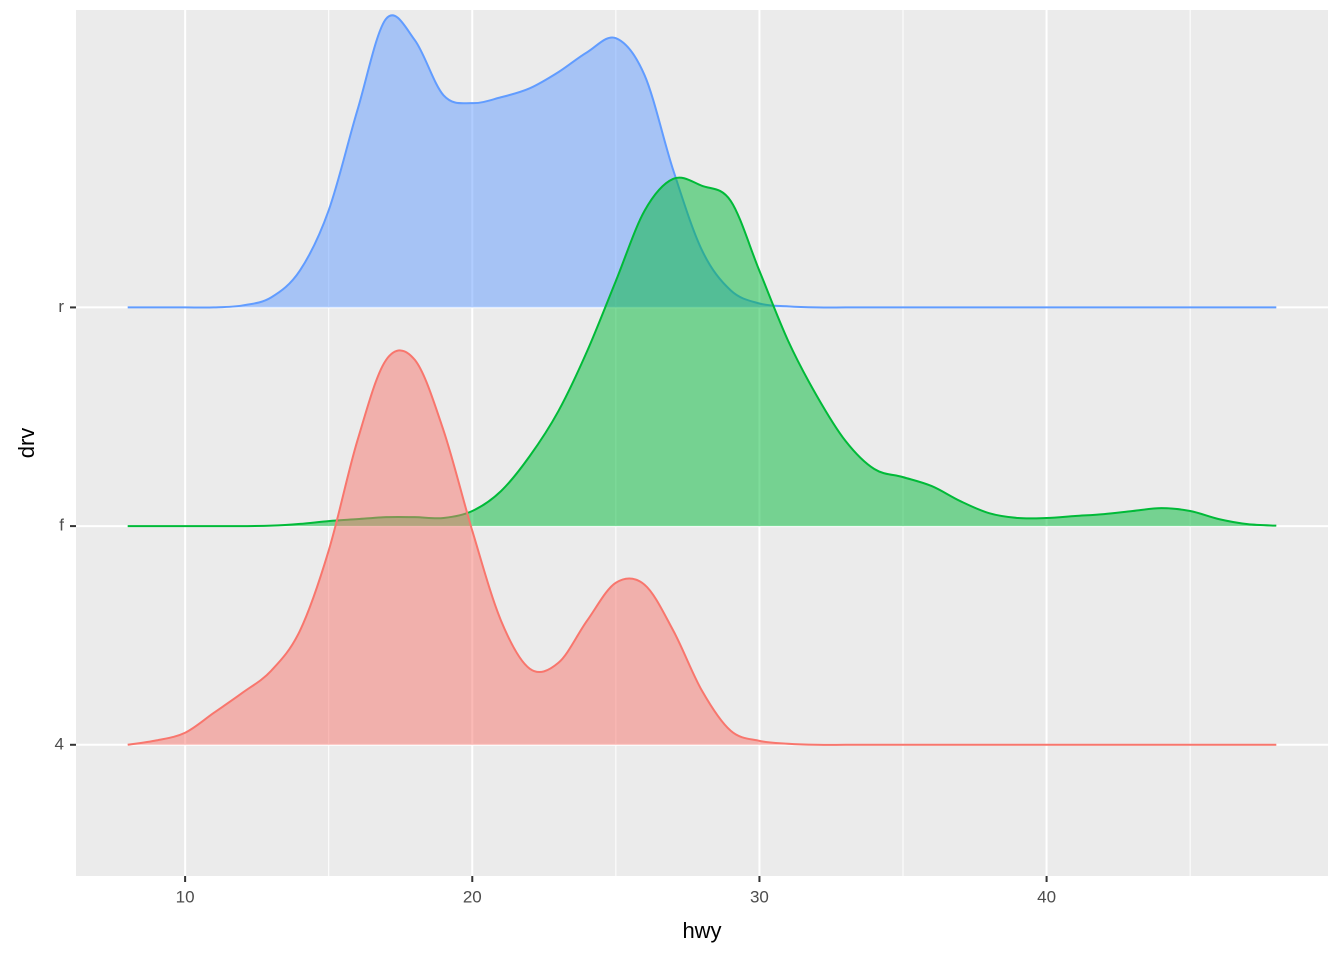 This screenshot has width=1344, height=965. Describe the element at coordinates (1046, 896) in the screenshot. I see `x-tick-label: 40` at that location.